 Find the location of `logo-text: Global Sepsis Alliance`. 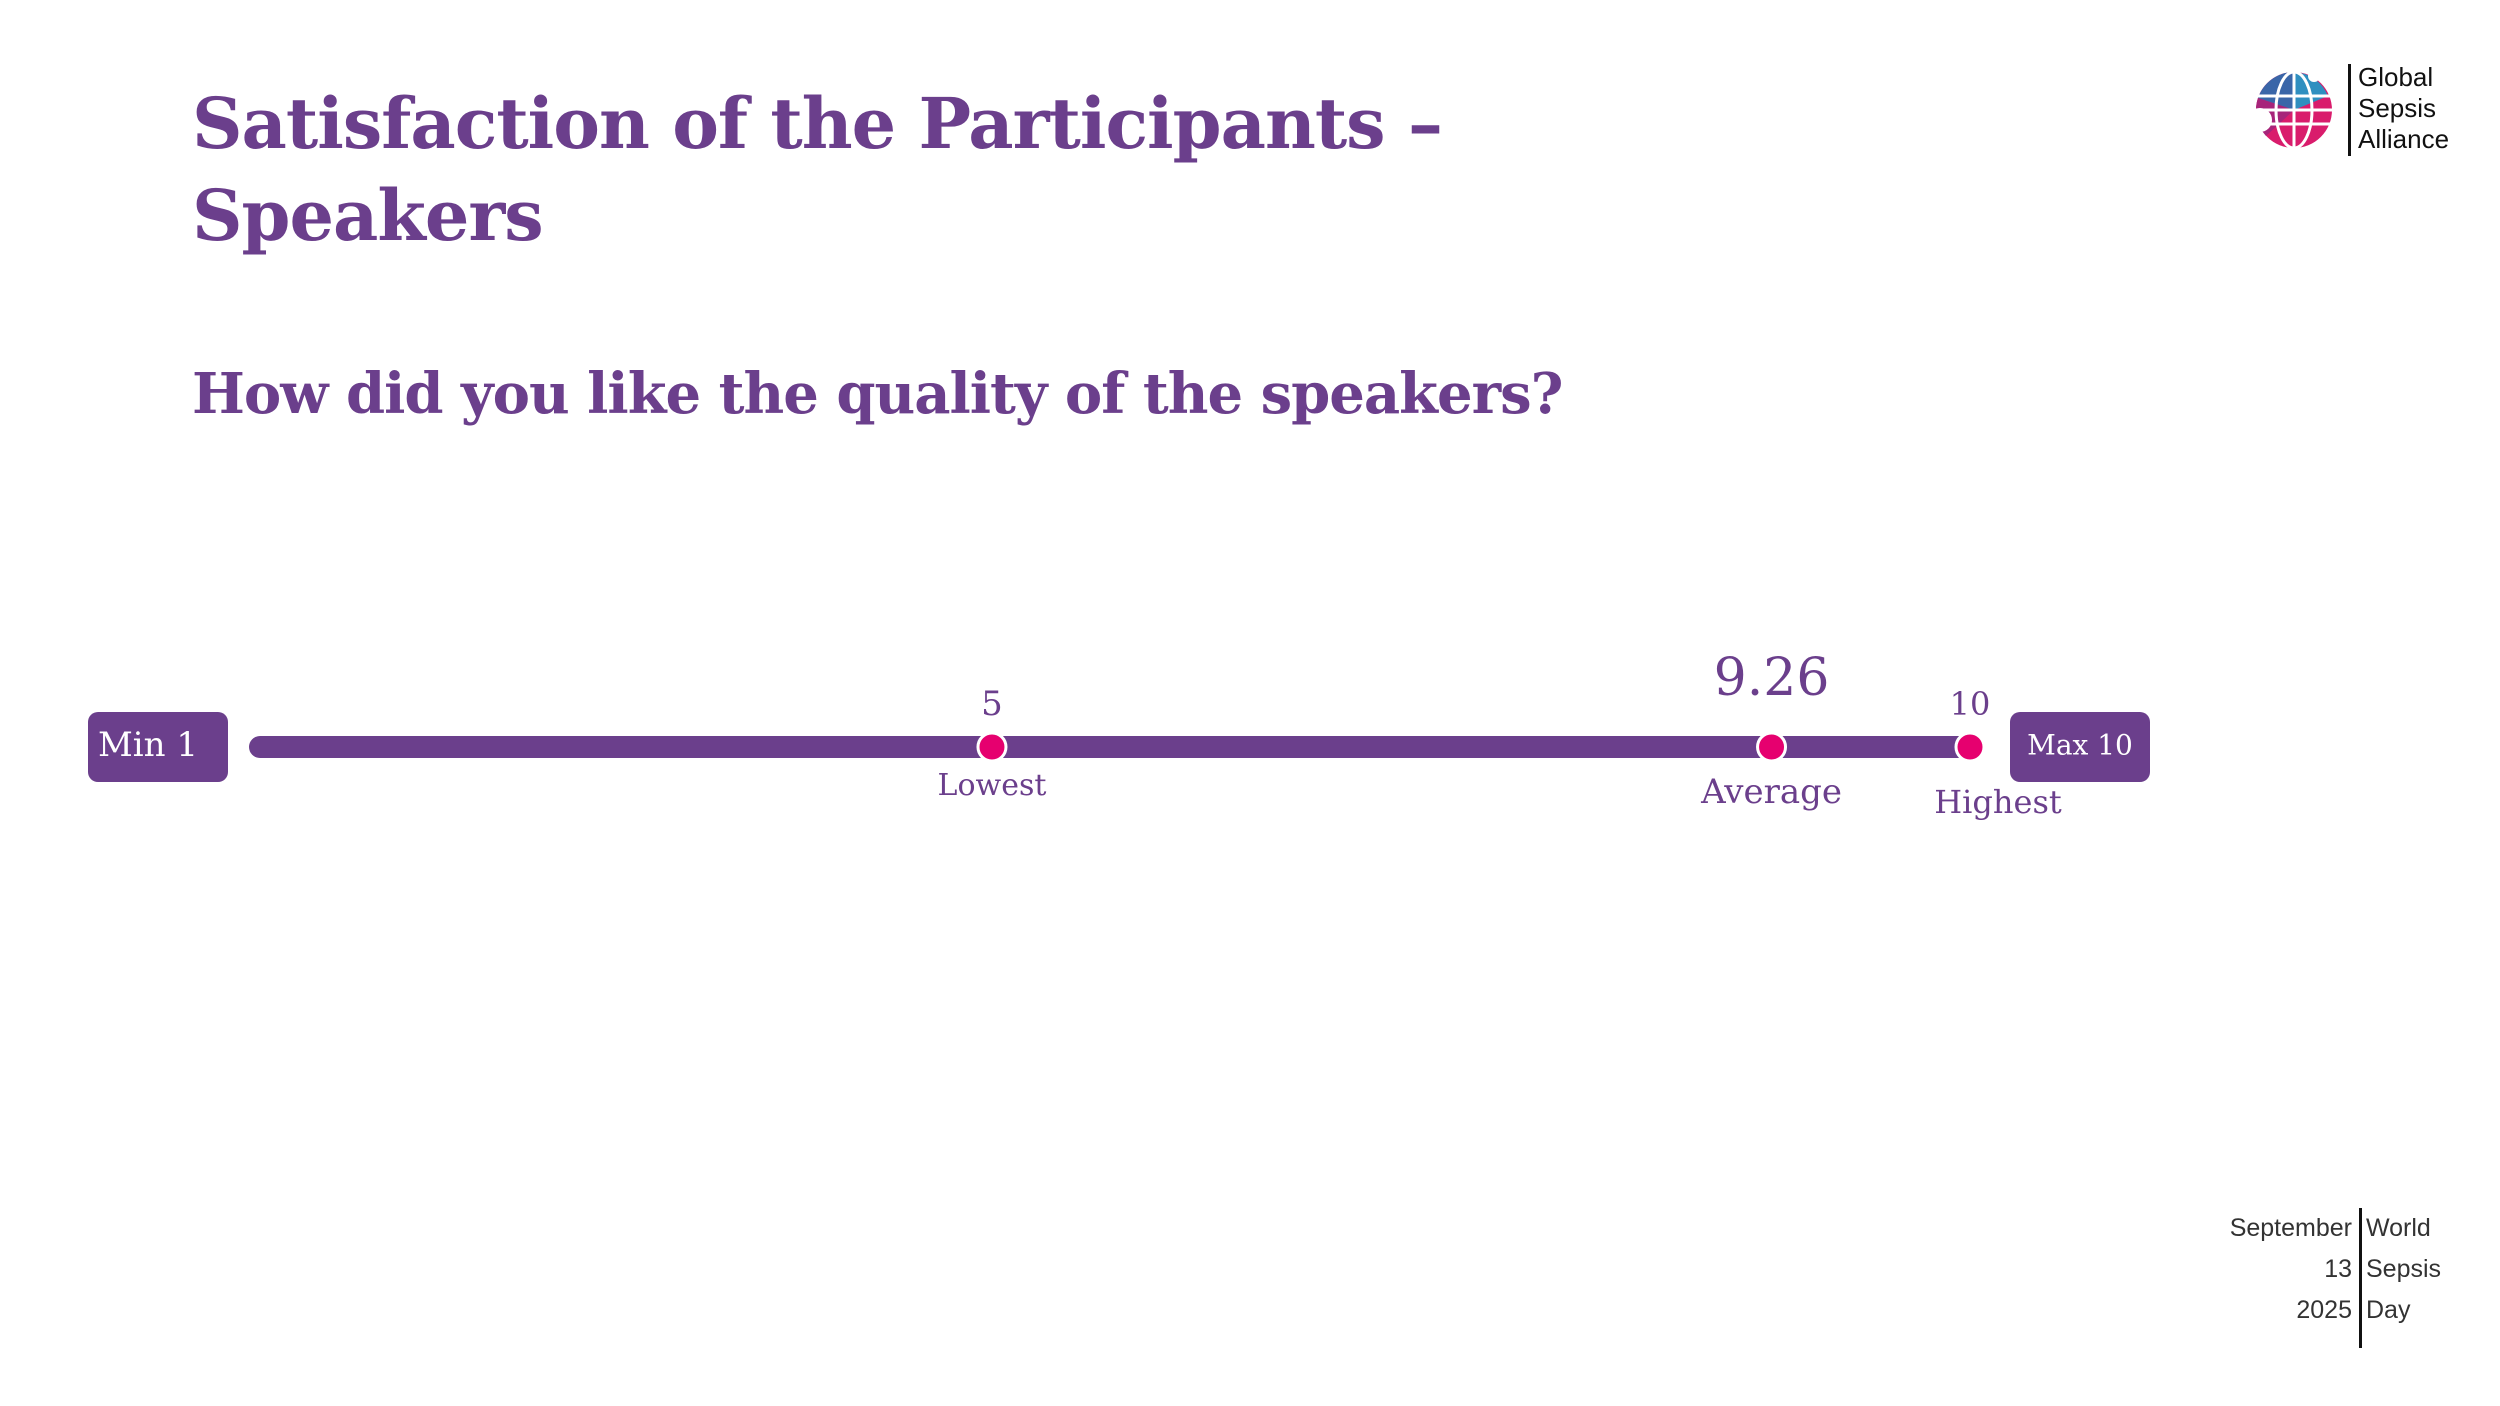

logo-text: Global Sepsis Alliance is located at coordinates (2403, 108).